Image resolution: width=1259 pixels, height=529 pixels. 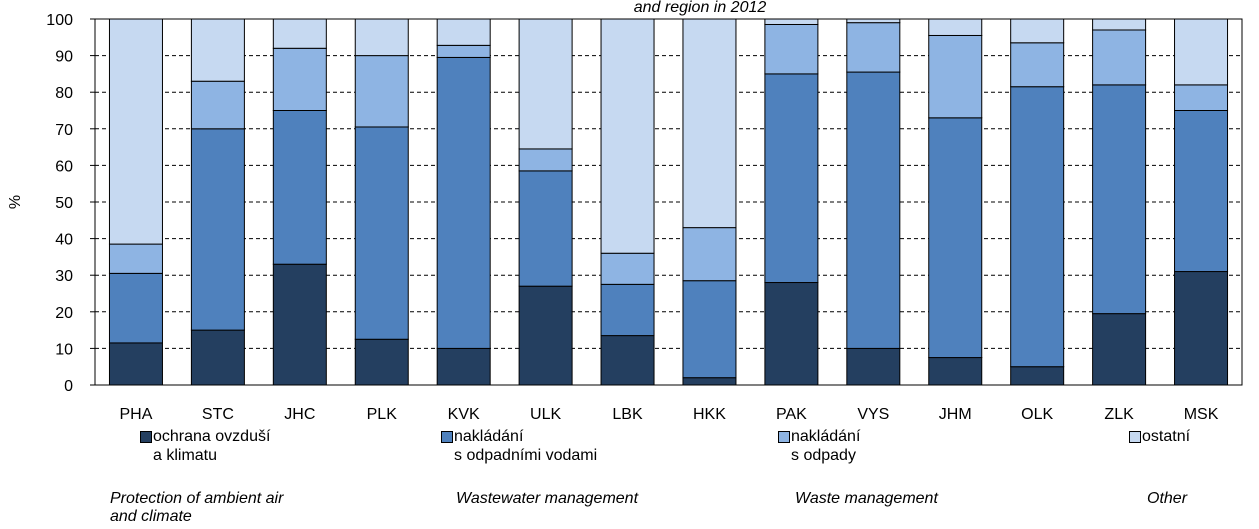 What do you see at coordinates (64, 203) in the screenshot?
I see `y-tick-label: 50` at bounding box center [64, 203].